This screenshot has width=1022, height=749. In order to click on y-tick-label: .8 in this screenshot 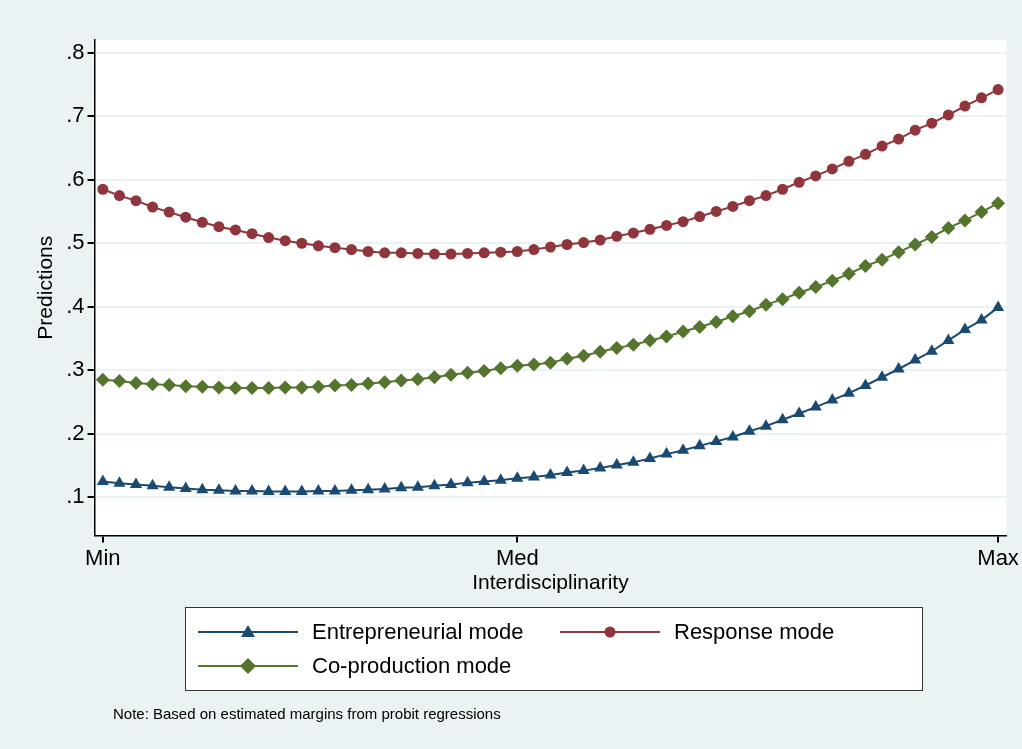, I will do `click(75, 51)`.